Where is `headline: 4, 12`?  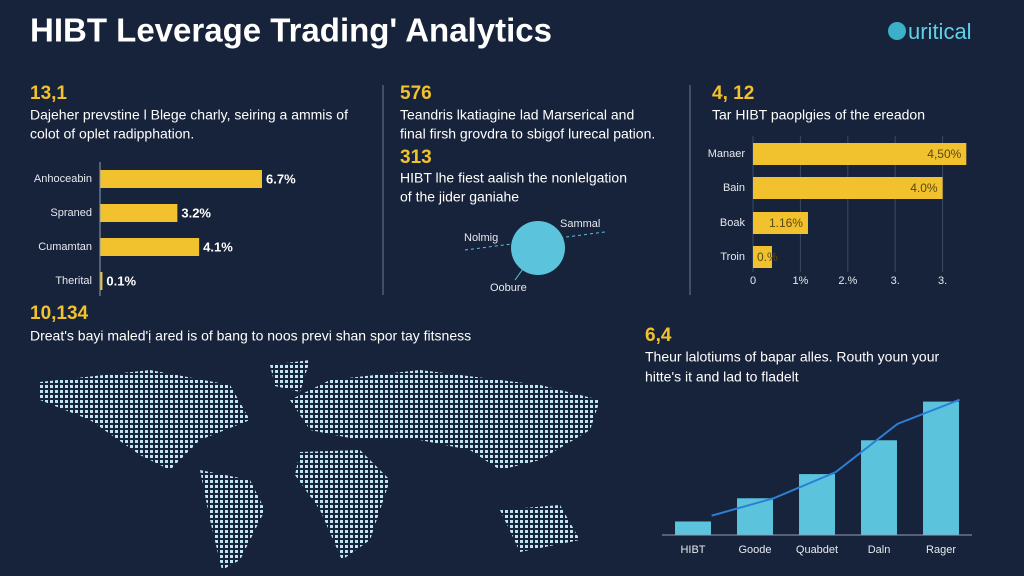 headline: 4, 12 is located at coordinates (733, 93).